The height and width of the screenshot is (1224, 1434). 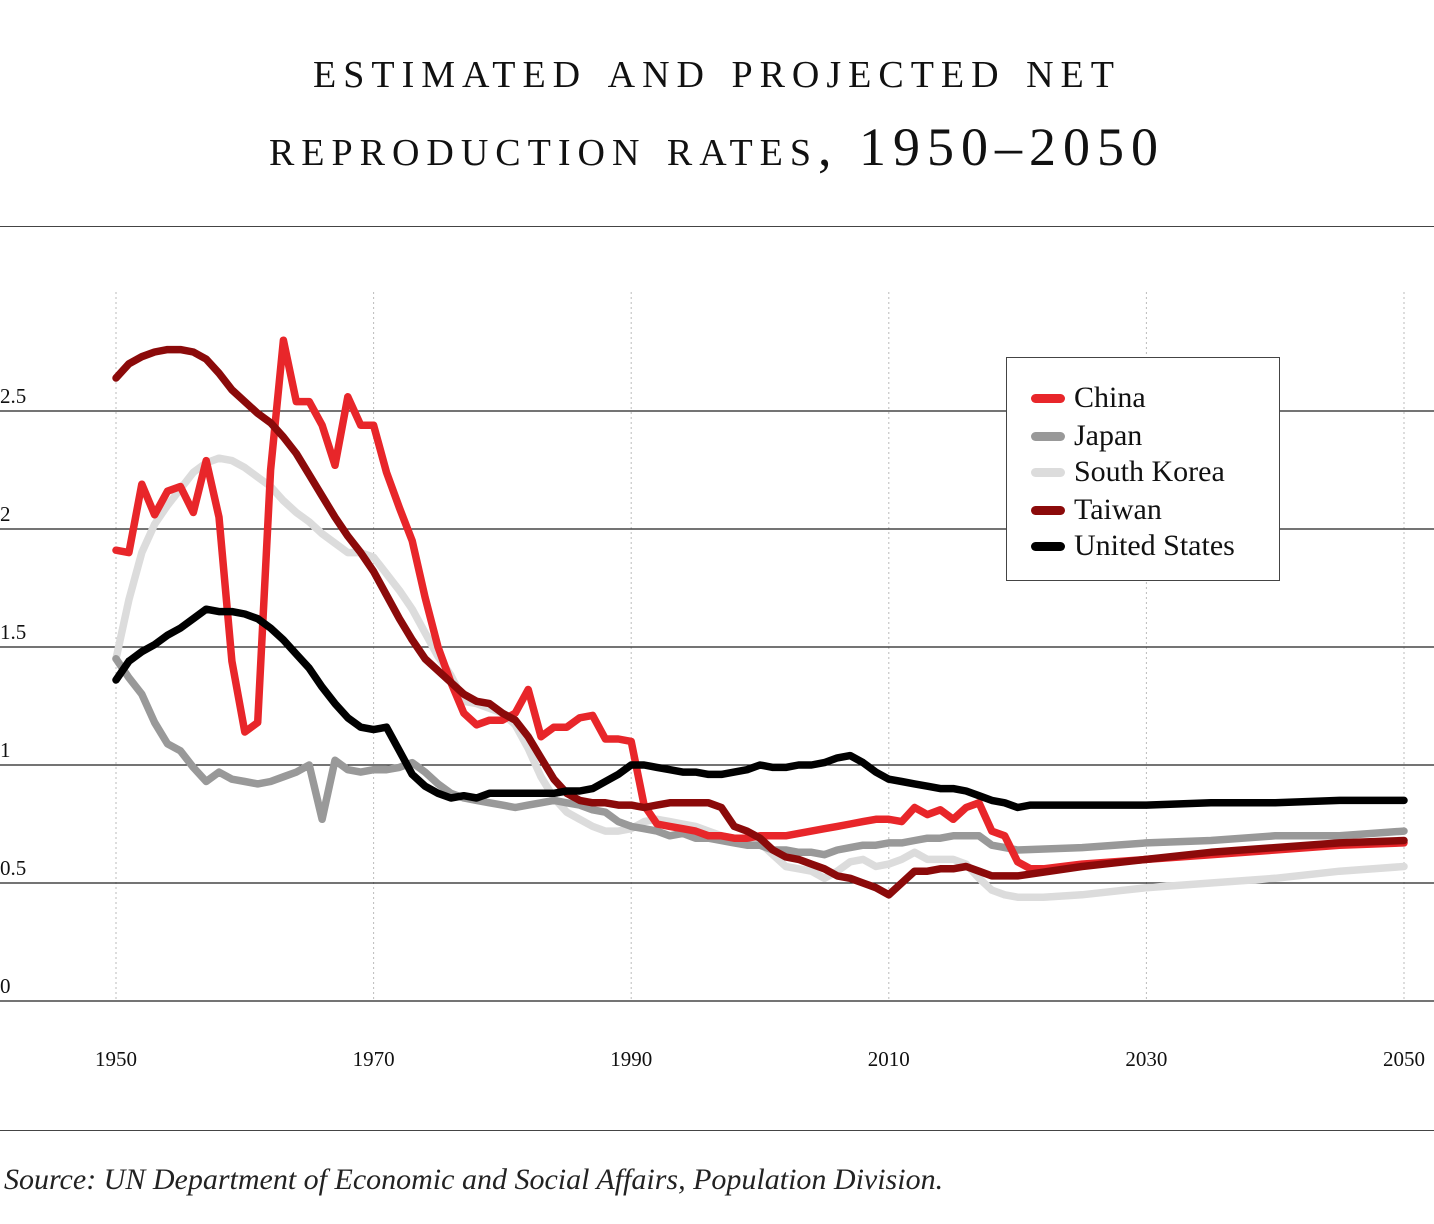 I want to click on x-tick-label-2030: 2030, so click(x=1146, y=1059).